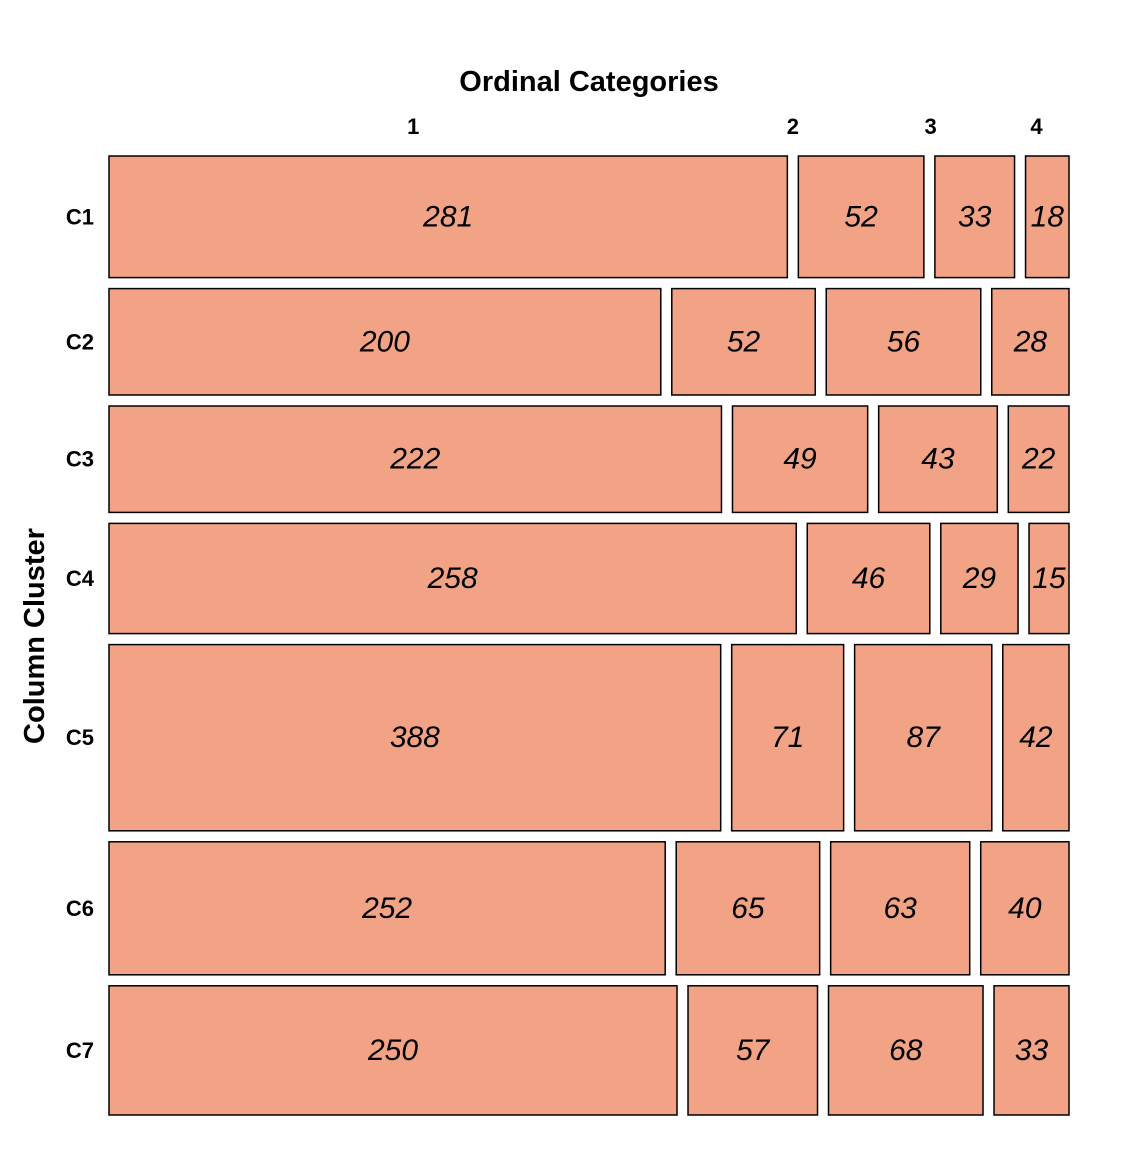 Image resolution: width=1130 pixels, height=1161 pixels. I want to click on row-label: C3, so click(80, 459).